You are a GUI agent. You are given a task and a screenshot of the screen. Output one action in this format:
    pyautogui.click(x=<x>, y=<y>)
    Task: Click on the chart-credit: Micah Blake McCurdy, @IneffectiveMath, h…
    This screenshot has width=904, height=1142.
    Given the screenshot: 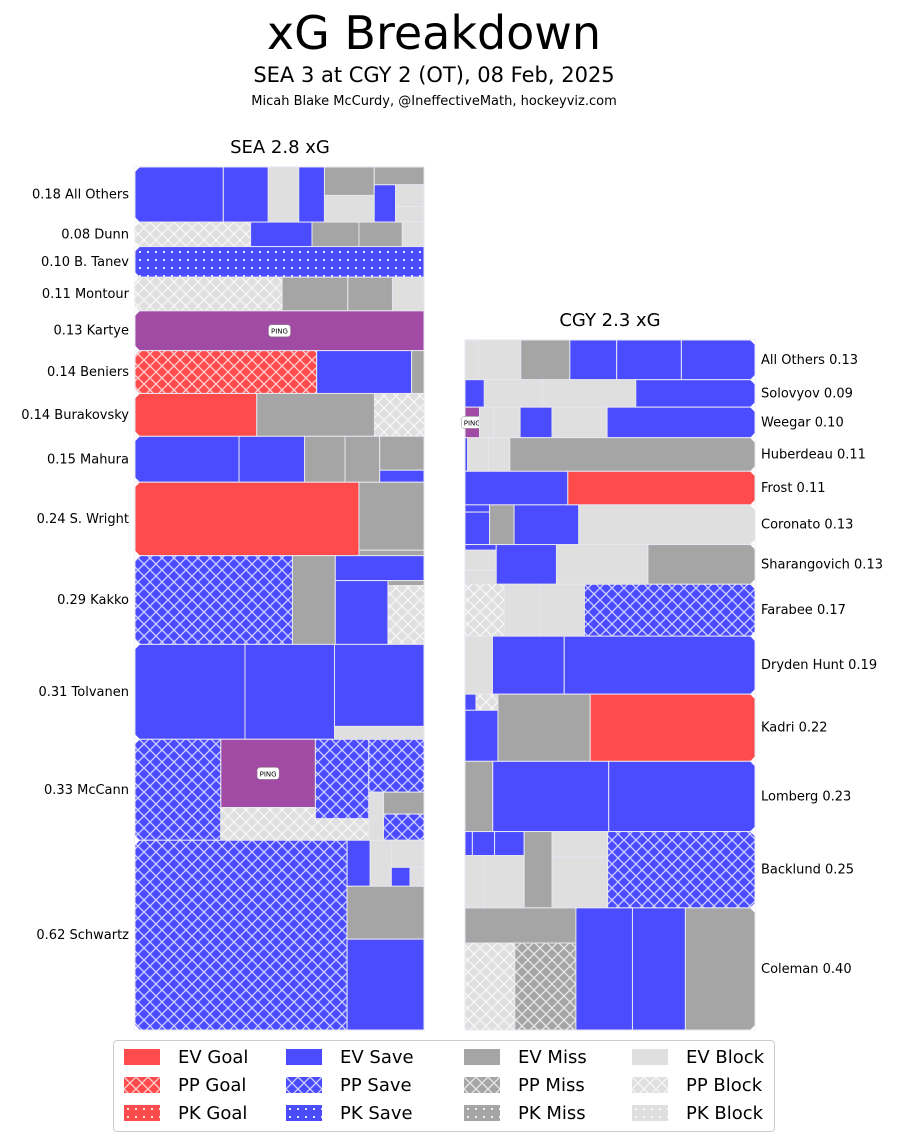 What is the action you would take?
    pyautogui.click(x=434, y=101)
    